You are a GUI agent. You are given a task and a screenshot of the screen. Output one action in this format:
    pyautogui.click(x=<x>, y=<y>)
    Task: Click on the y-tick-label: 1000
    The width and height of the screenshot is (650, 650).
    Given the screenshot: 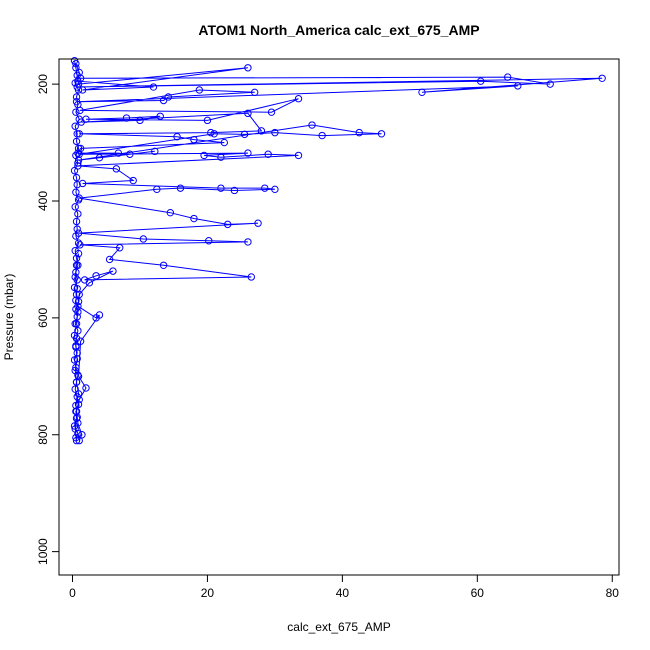 What is the action you would take?
    pyautogui.click(x=43, y=551)
    